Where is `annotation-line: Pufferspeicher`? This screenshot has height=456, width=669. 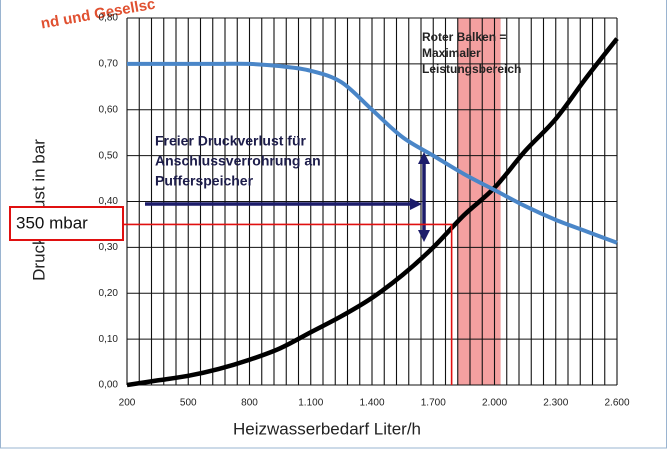 annotation-line: Pufferspeicher is located at coordinates (204, 181).